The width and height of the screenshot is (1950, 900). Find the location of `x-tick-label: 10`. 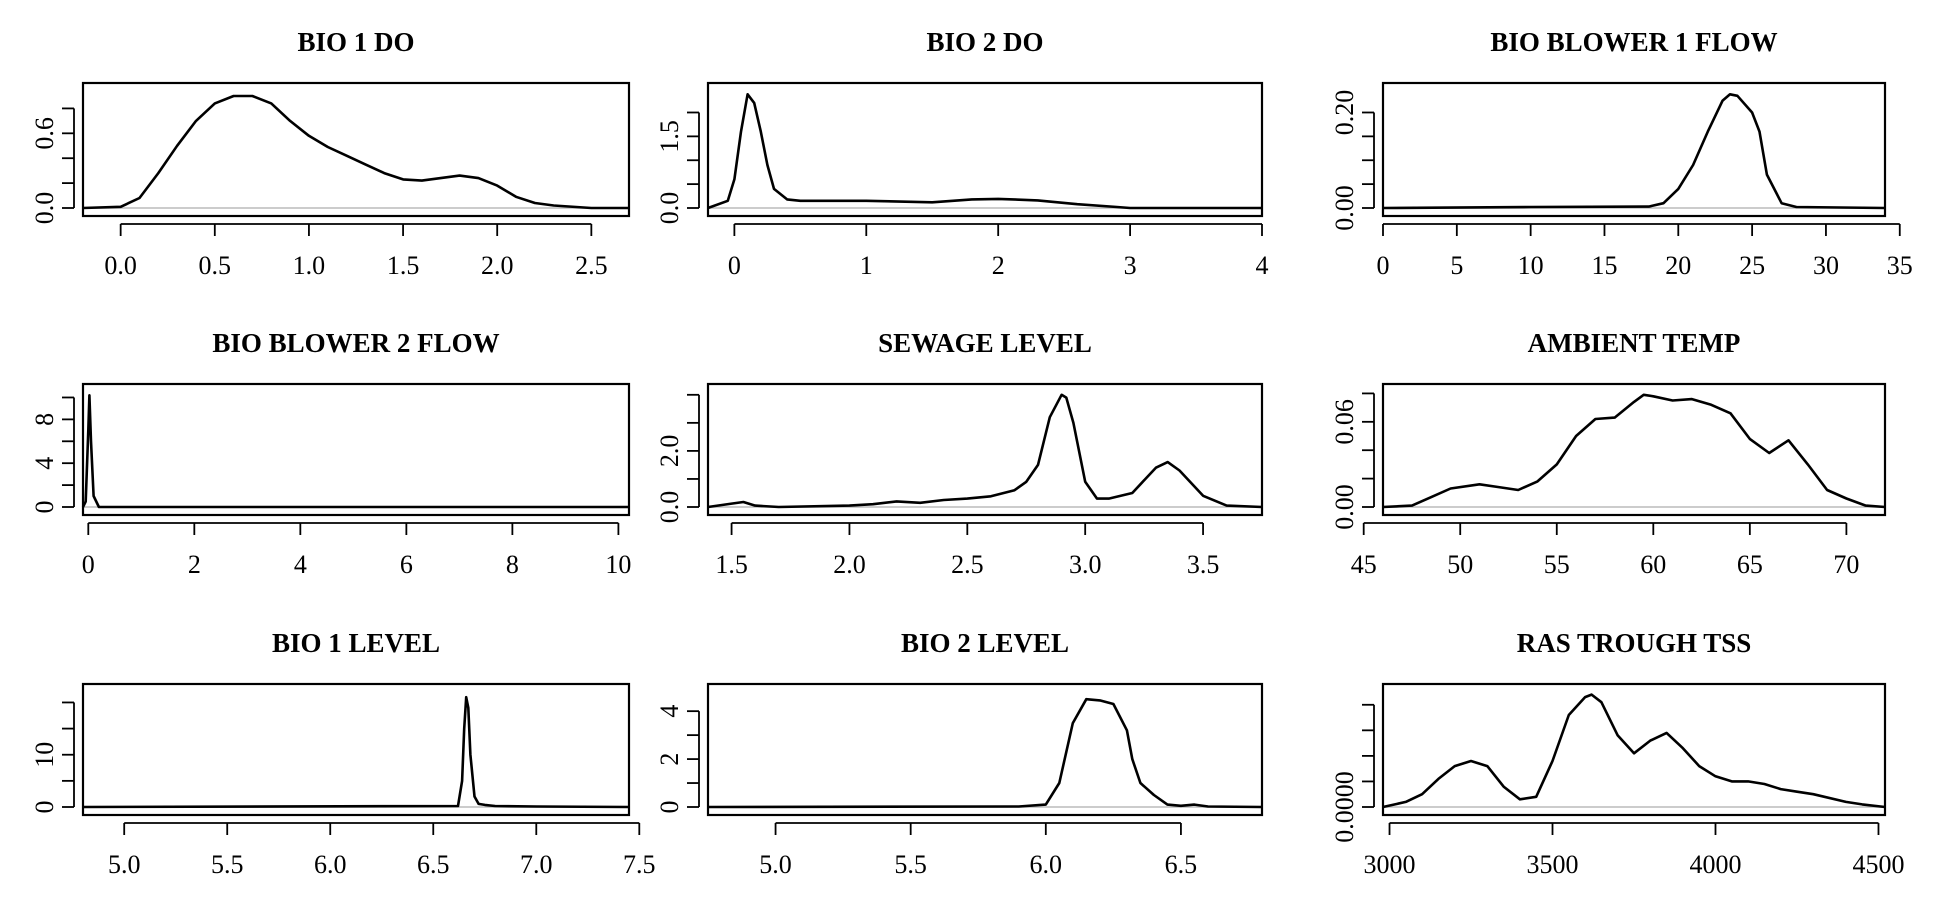

x-tick-label: 10 is located at coordinates (618, 564).